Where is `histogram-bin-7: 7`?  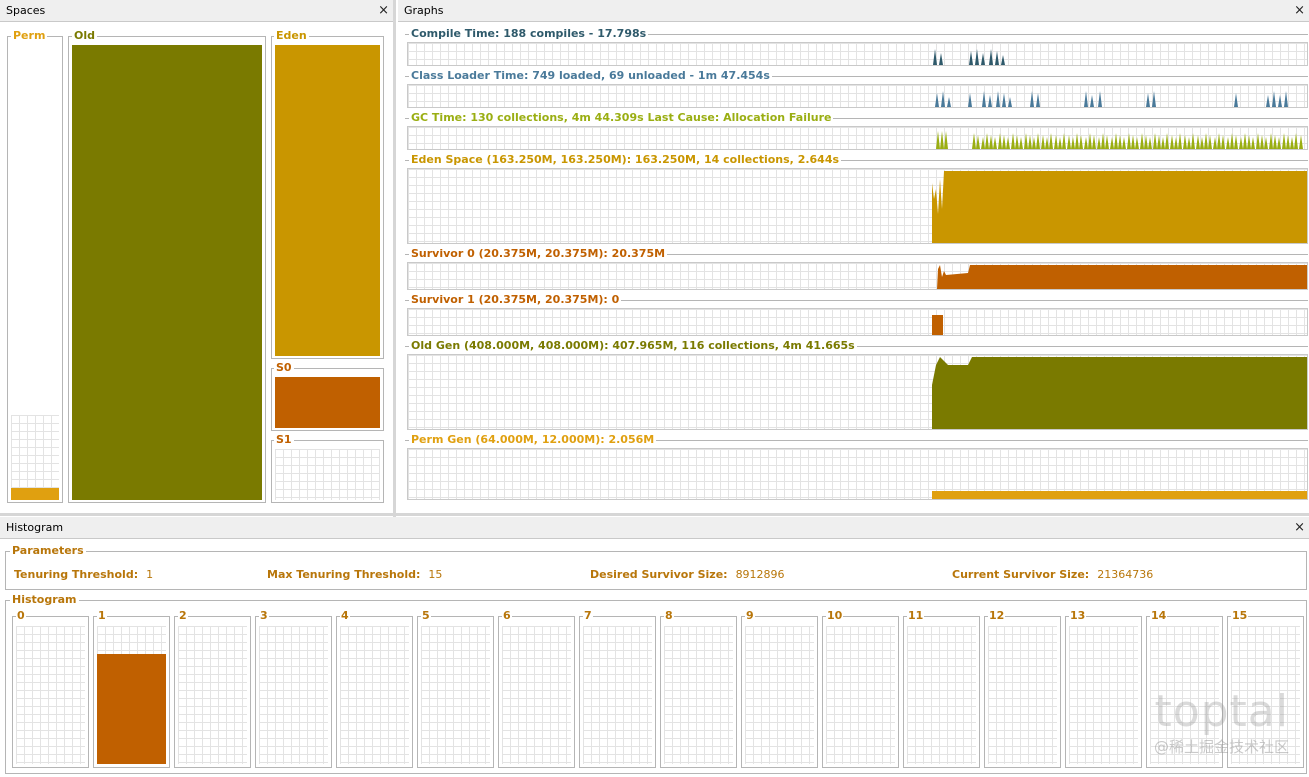
histogram-bin-7: 7 is located at coordinates (617, 689).